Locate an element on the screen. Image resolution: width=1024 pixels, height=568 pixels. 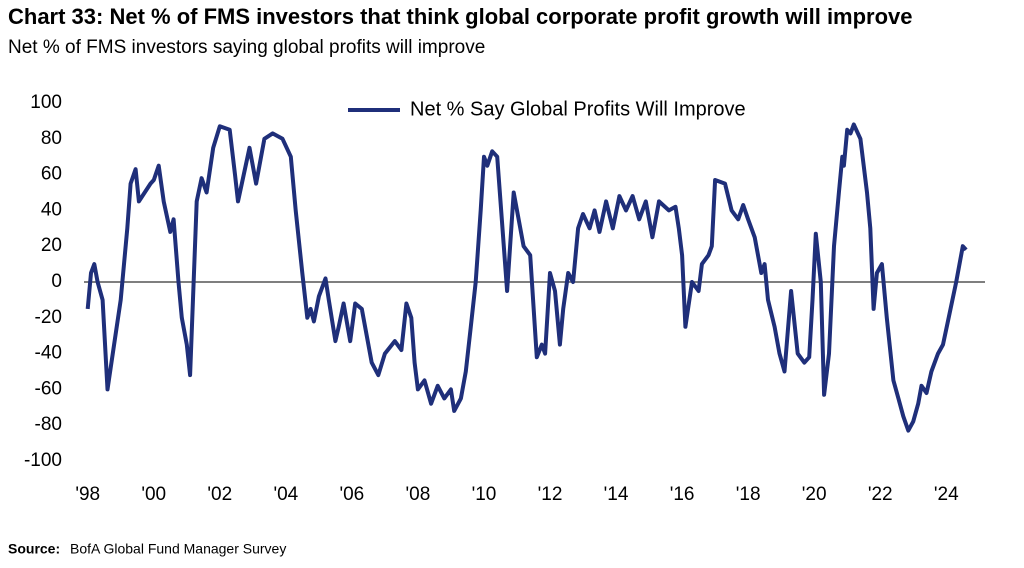
y-tick-label: -100 is located at coordinates (43, 460).